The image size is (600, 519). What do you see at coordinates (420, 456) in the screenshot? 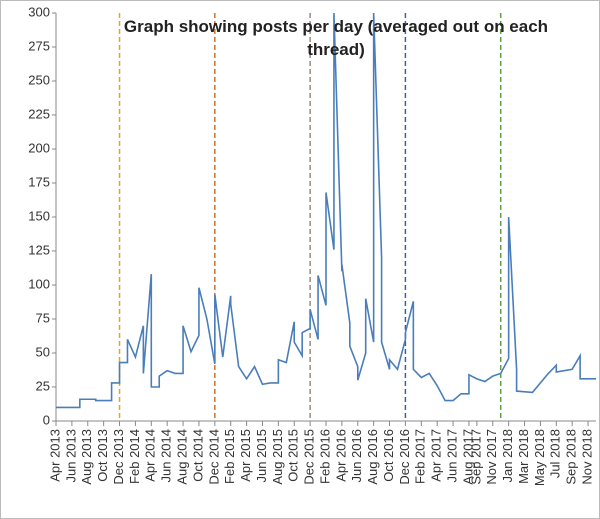
I see `x-tick-label: Feb 2017` at bounding box center [420, 456].